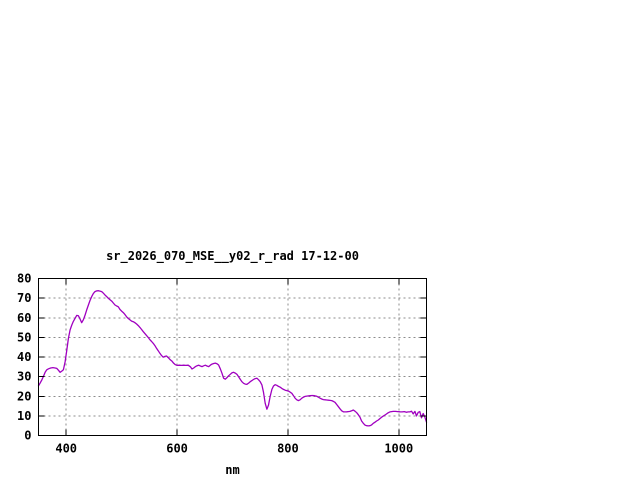 The image size is (640, 480). I want to click on y-tick-label: 10, so click(24, 416).